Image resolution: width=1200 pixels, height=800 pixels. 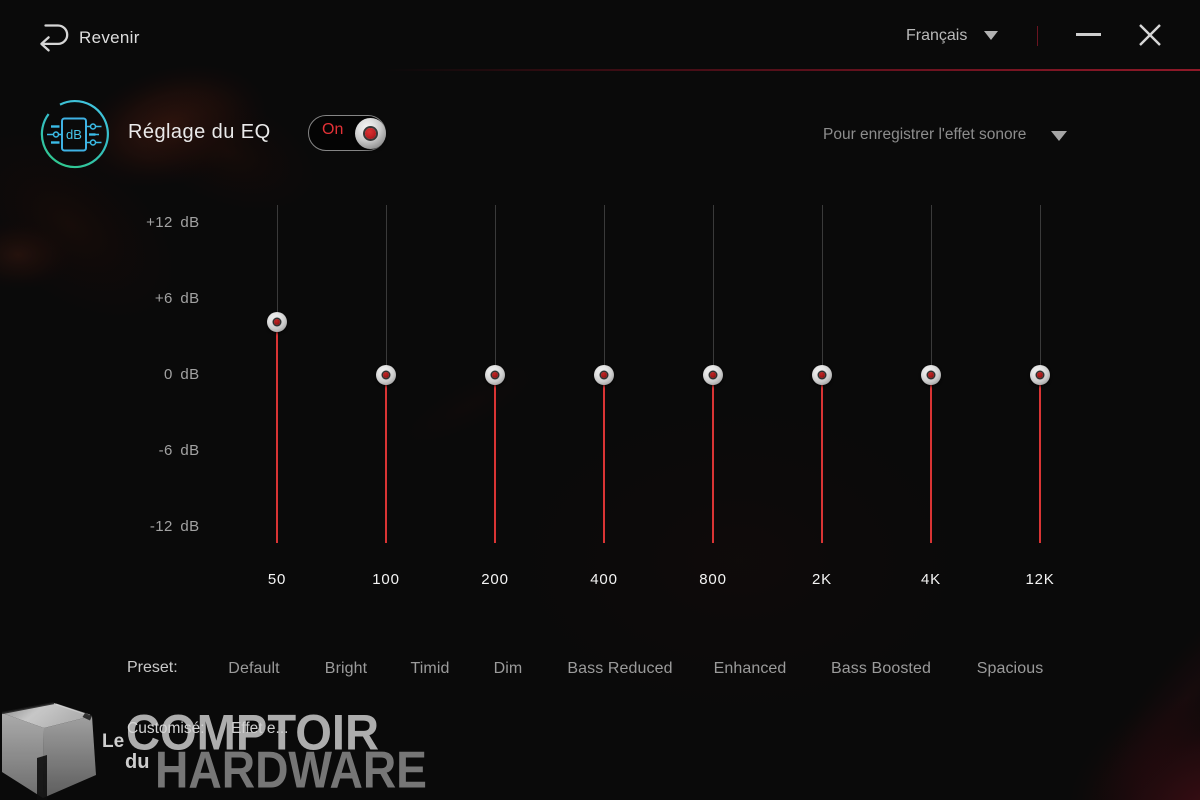 What do you see at coordinates (113, 741) in the screenshot?
I see `svg-text: Le` at bounding box center [113, 741].